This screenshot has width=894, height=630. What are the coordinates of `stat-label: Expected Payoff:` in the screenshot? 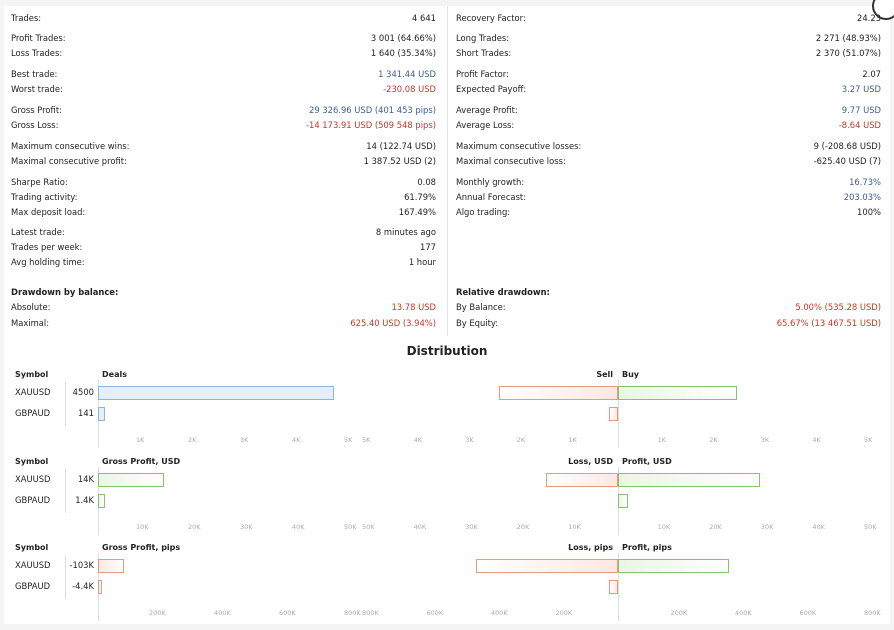 It's located at (491, 89).